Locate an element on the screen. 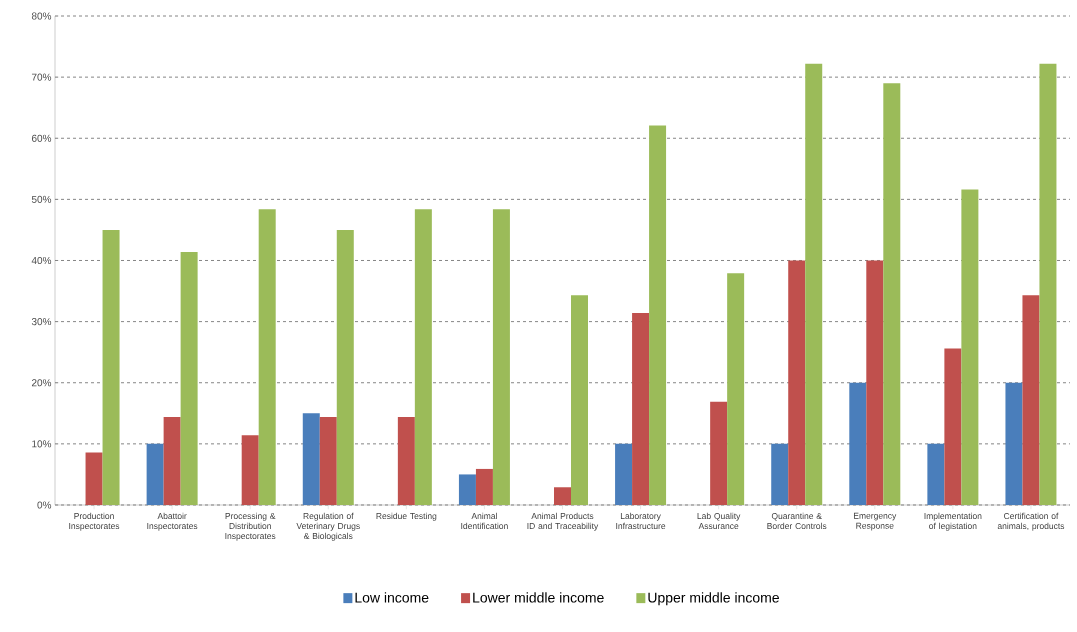  y-tick-label: 30% is located at coordinates (41, 322).